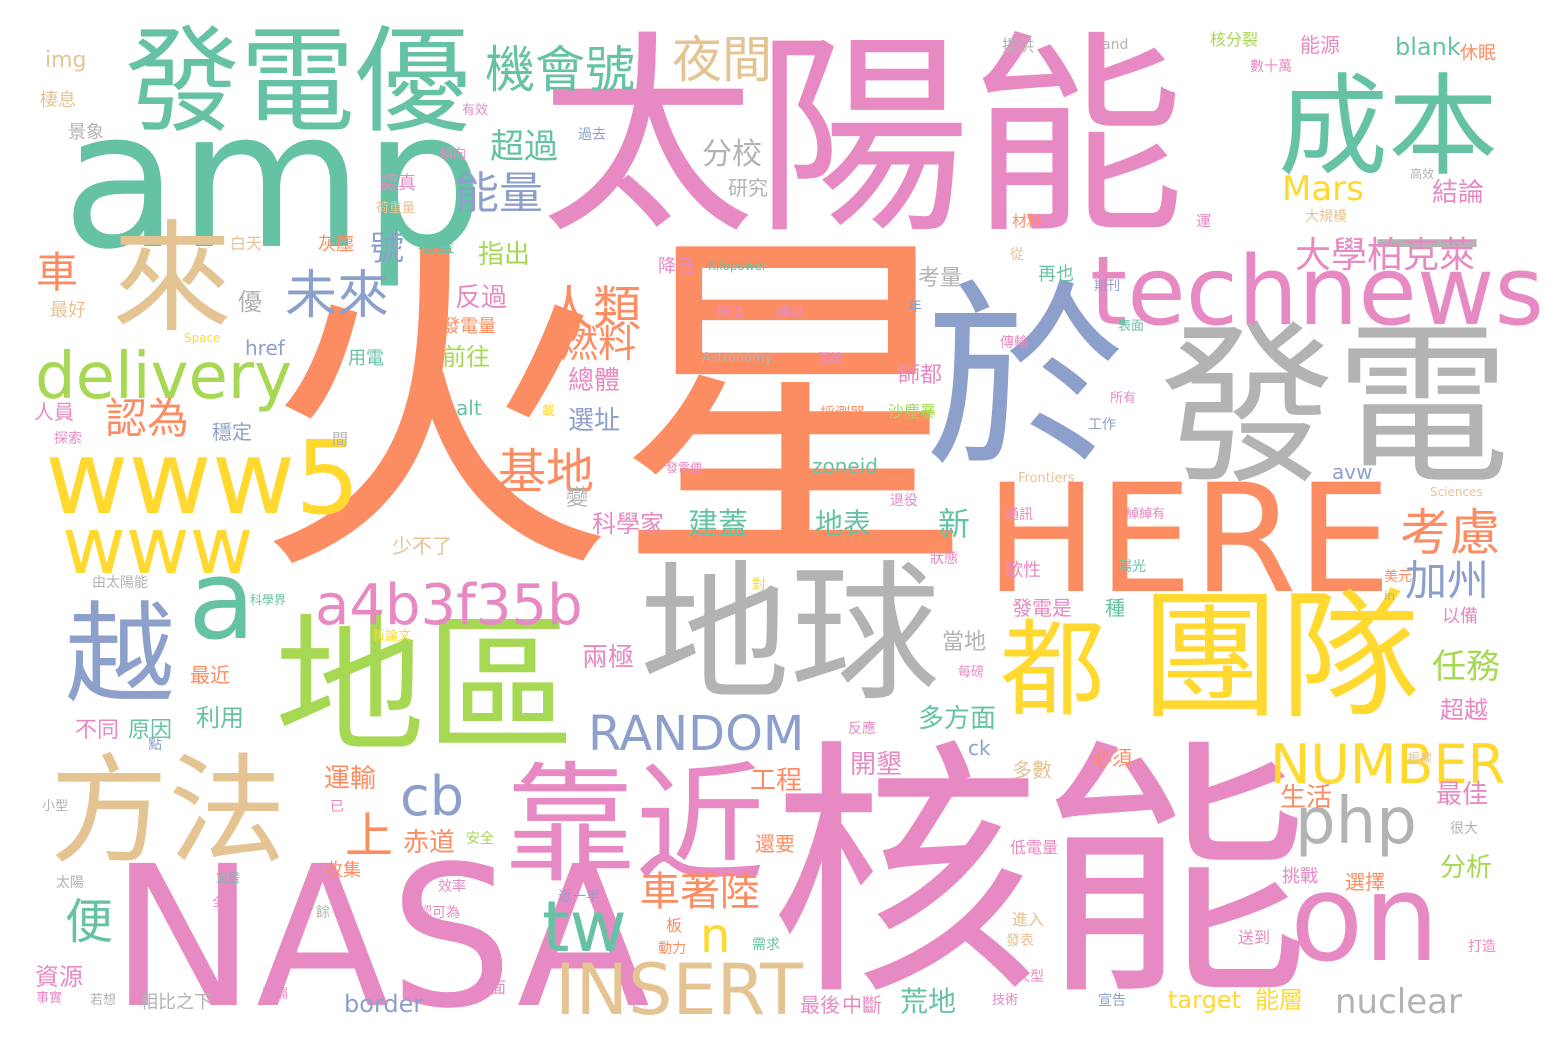 Image resolution: width=1548 pixels, height=1052 pixels. What do you see at coordinates (398, 183) in the screenshot?
I see `word-renzhen: 認真` at bounding box center [398, 183].